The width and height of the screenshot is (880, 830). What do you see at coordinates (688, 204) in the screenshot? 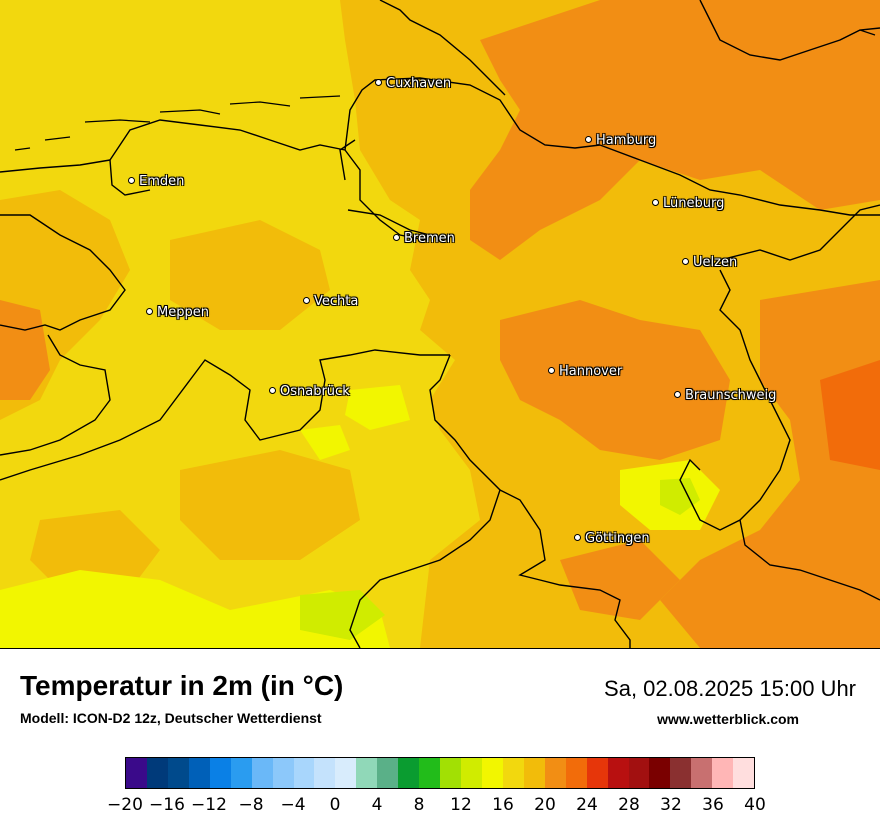
I see `city-label-lueneburg: Lüneburg` at bounding box center [688, 204].